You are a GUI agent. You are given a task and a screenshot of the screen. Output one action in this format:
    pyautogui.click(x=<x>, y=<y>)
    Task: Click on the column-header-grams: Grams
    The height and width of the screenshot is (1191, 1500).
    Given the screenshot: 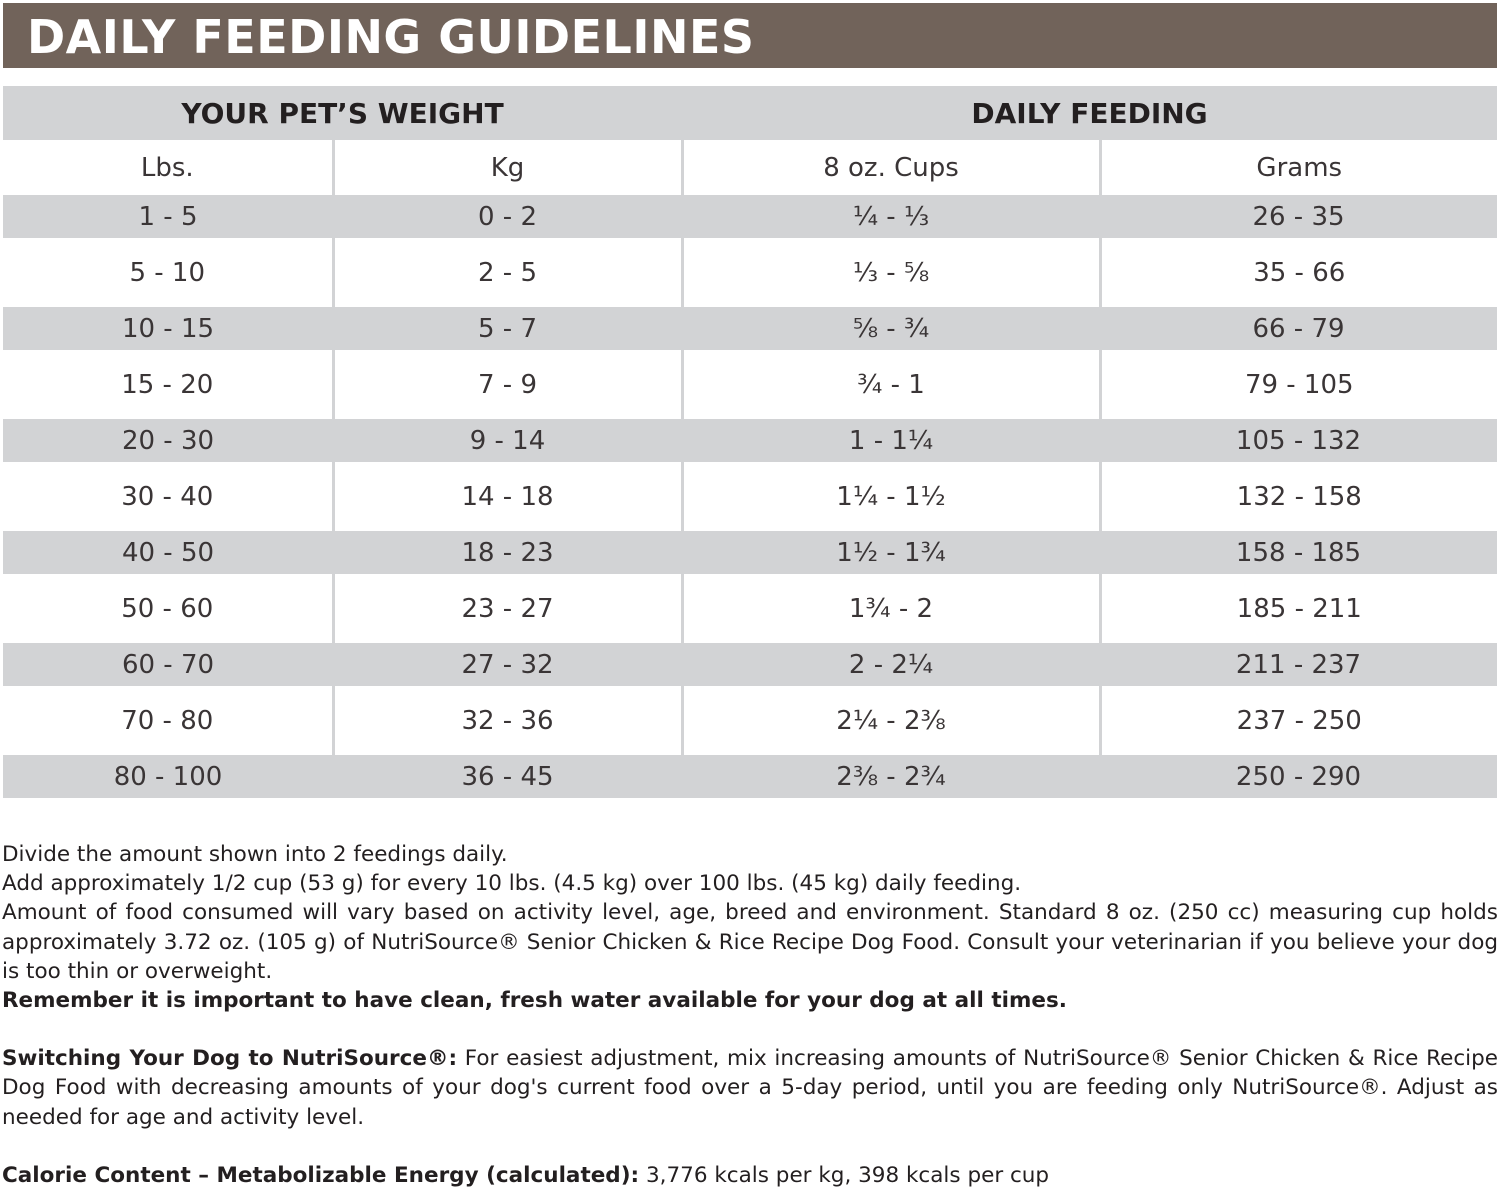 What is the action you would take?
    pyautogui.click(x=1298, y=167)
    